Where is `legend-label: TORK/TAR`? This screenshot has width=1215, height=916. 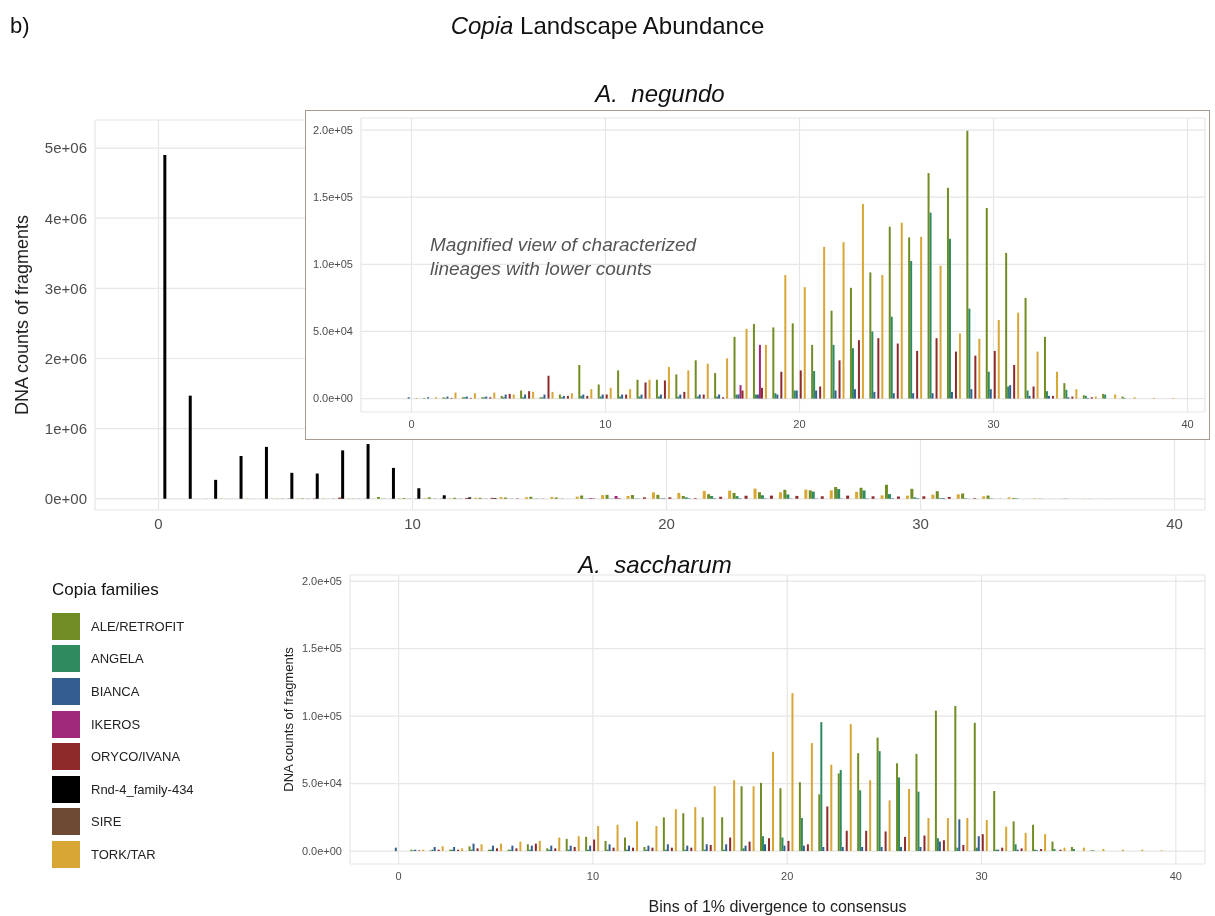 legend-label: TORK/TAR is located at coordinates (123, 854).